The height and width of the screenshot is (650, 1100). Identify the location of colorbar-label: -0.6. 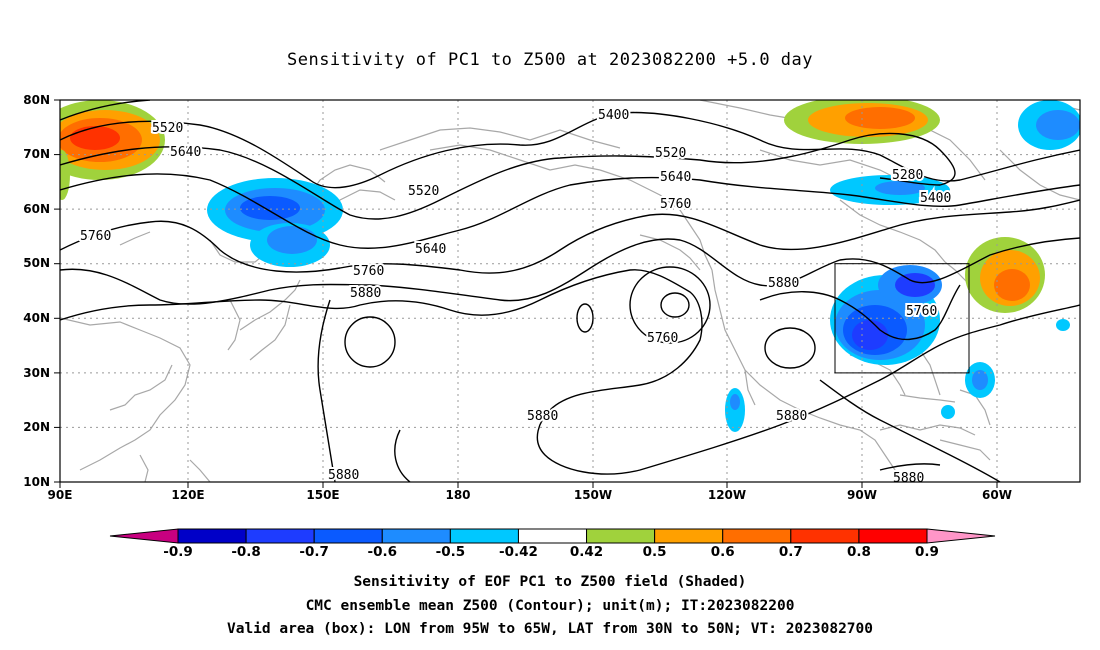
(382, 552).